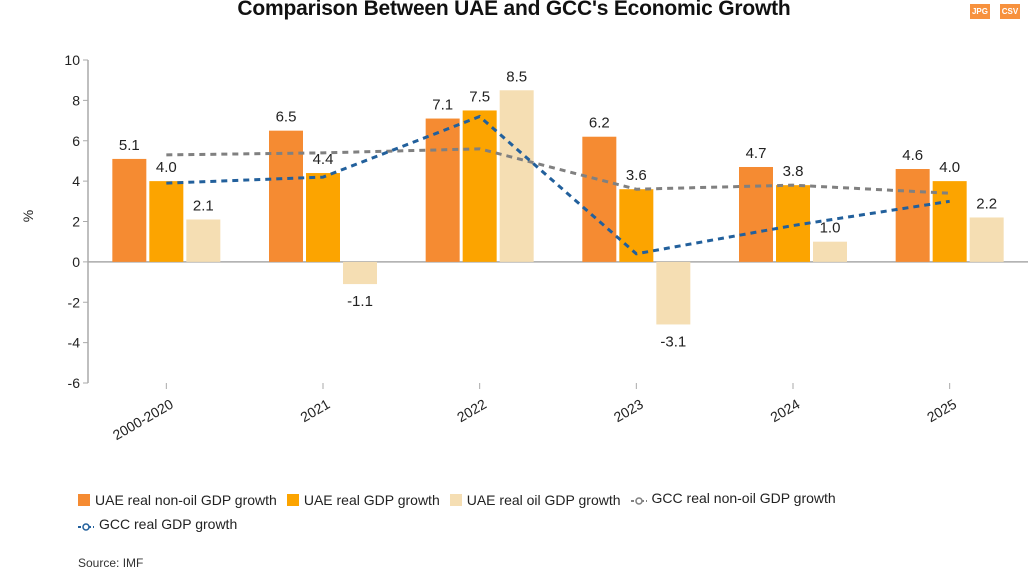 This screenshot has width=1028, height=571. Describe the element at coordinates (143, 419) in the screenshot. I see `x-tick-label: 2000-2020` at that location.